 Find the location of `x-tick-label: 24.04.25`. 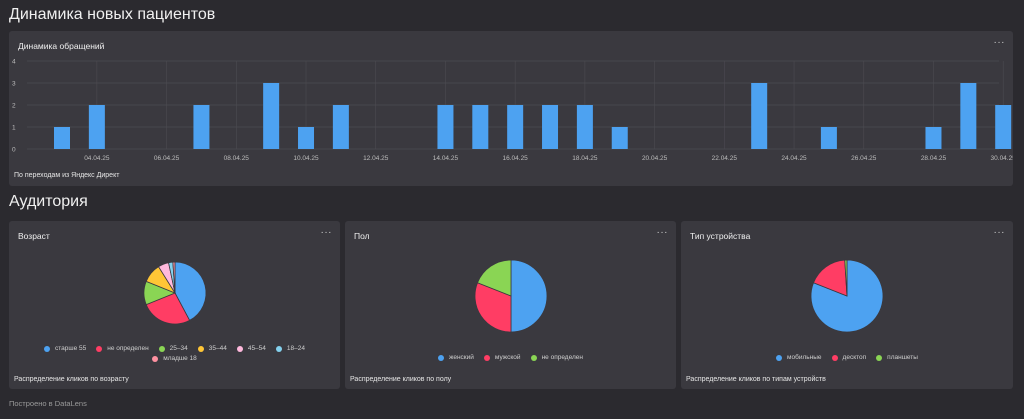

x-tick-label: 24.04.25 is located at coordinates (794, 158).